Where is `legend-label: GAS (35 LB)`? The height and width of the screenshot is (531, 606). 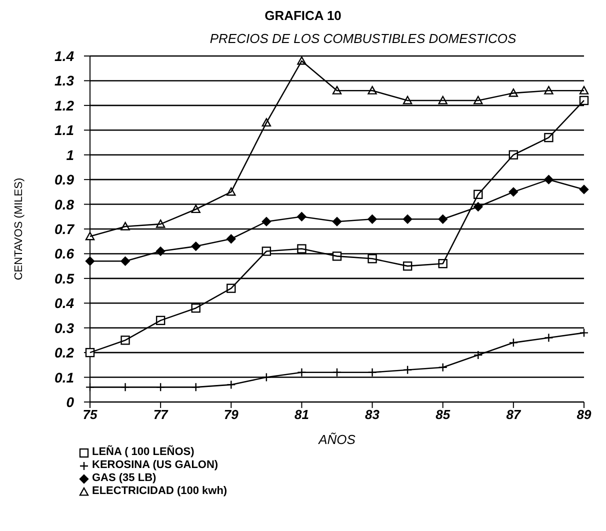
legend-label: GAS (35 LB) is located at coordinates (124, 478).